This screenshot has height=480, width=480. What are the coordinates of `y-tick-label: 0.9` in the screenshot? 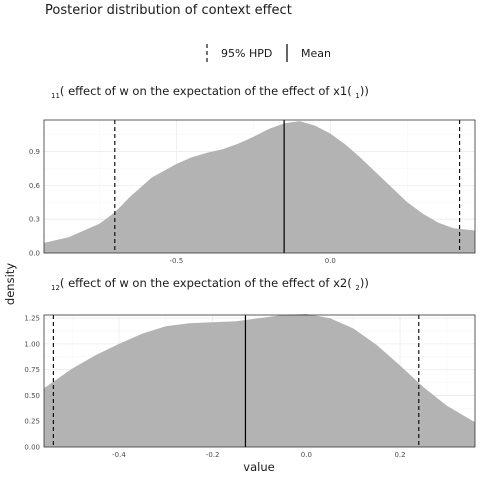 It's located at (34, 152).